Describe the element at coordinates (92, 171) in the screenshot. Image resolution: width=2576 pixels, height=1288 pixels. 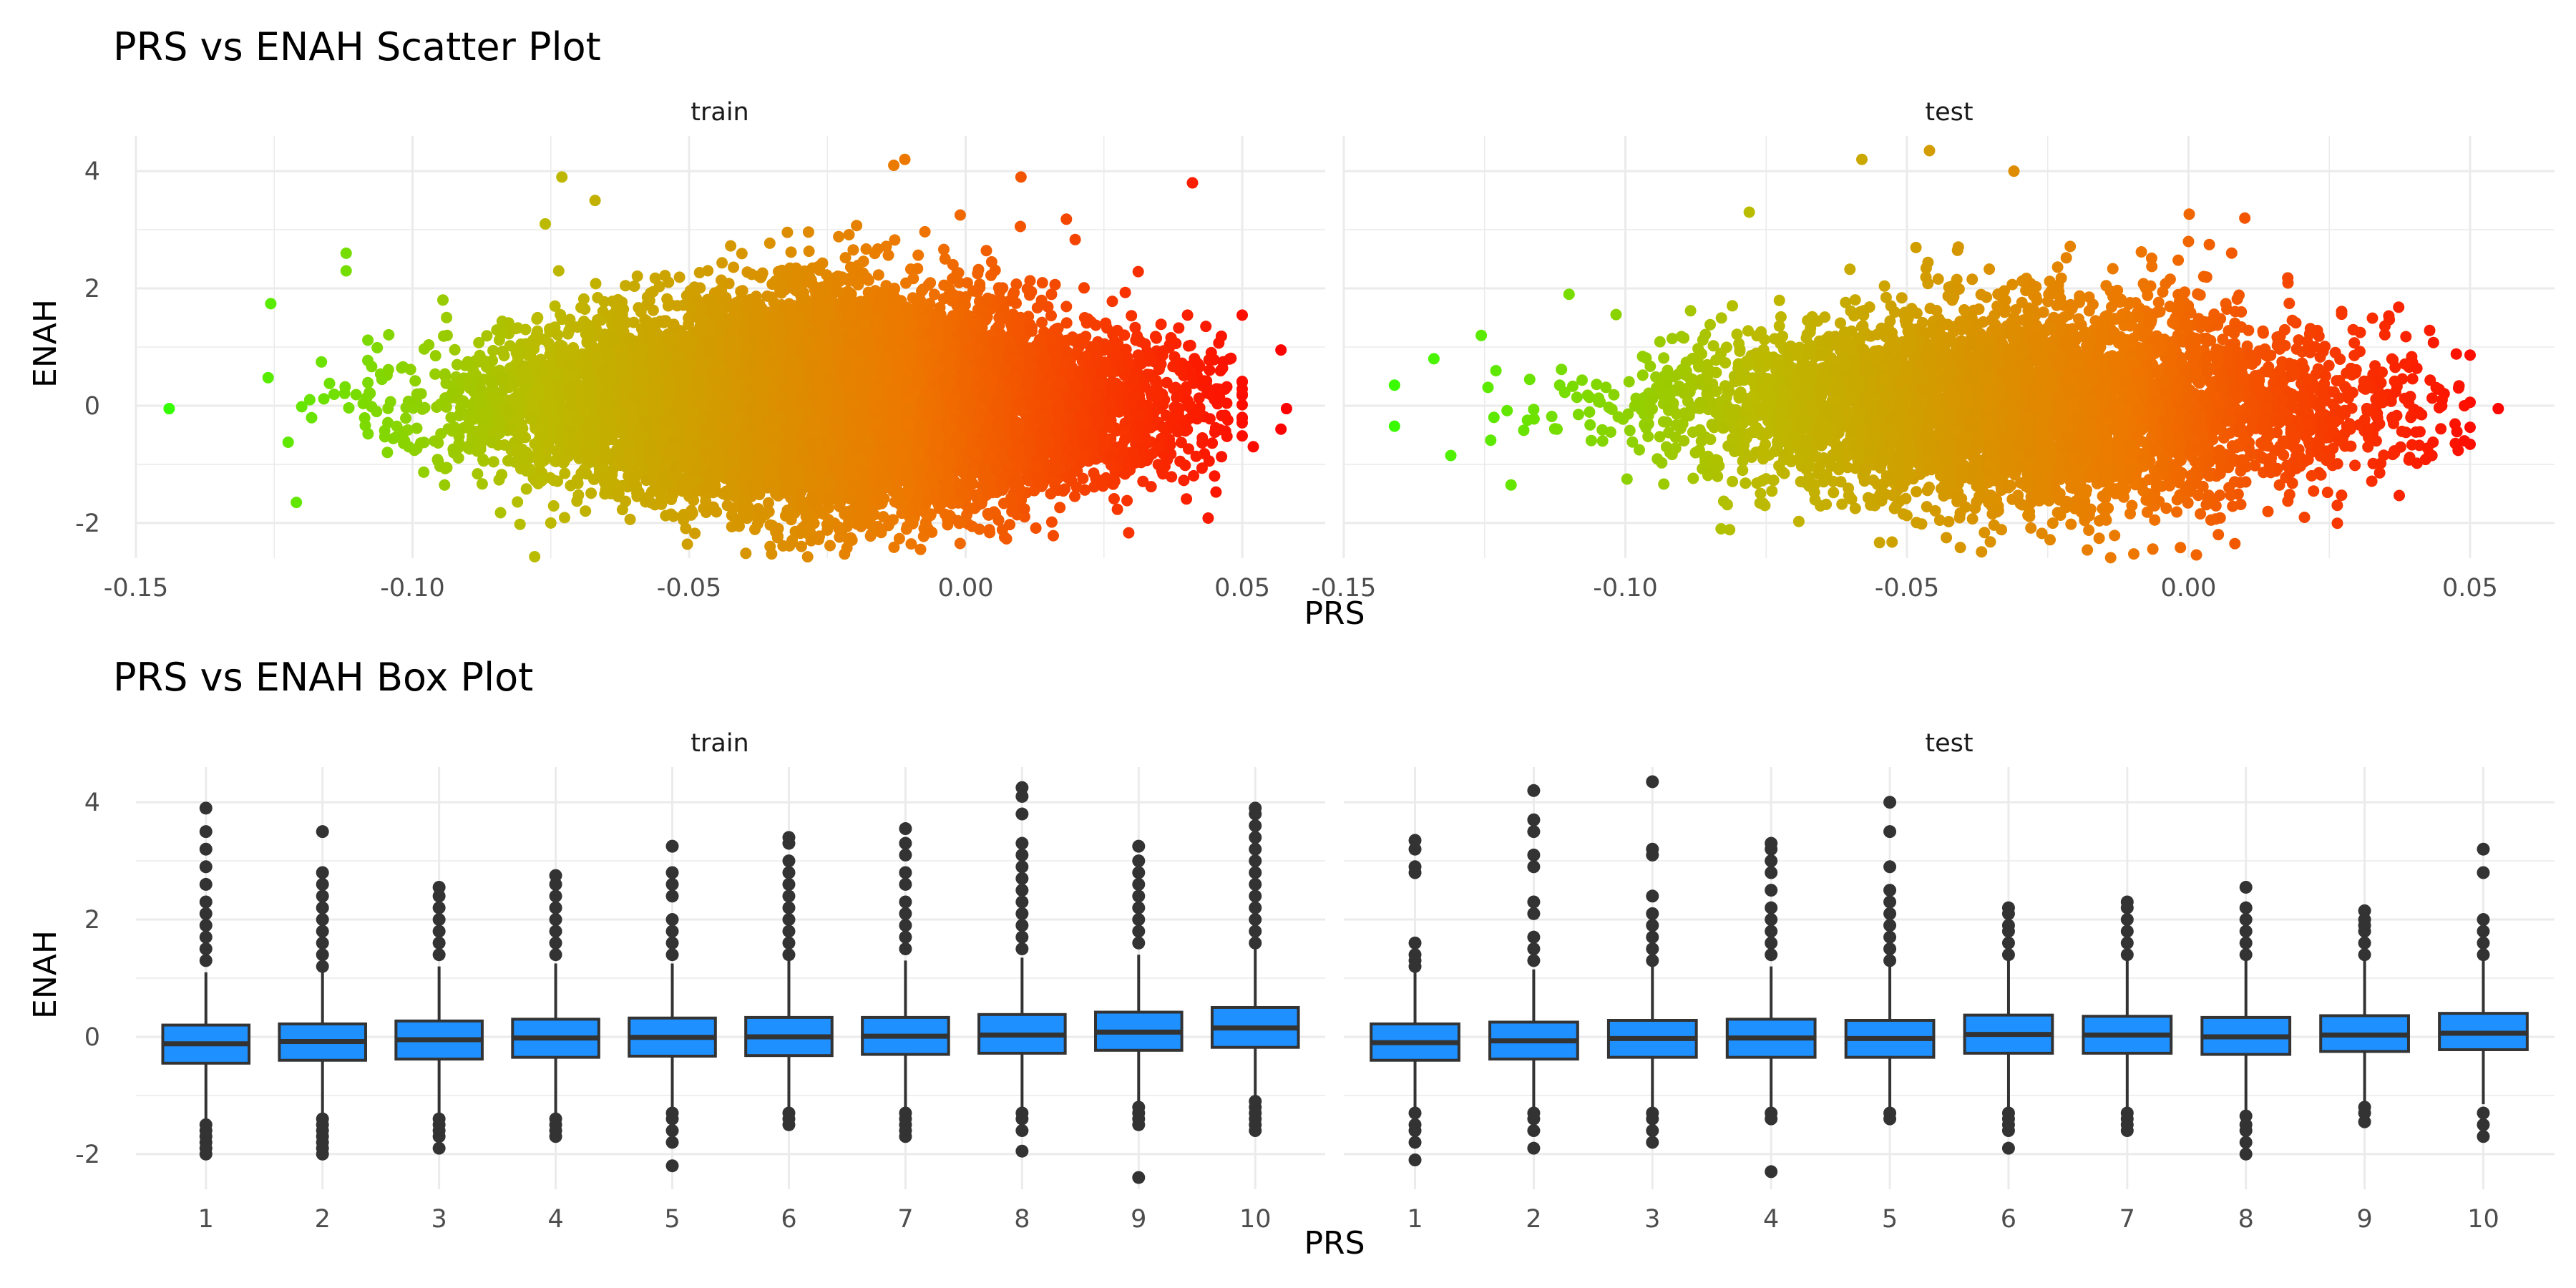
I see `y-tick-label: 4` at that location.